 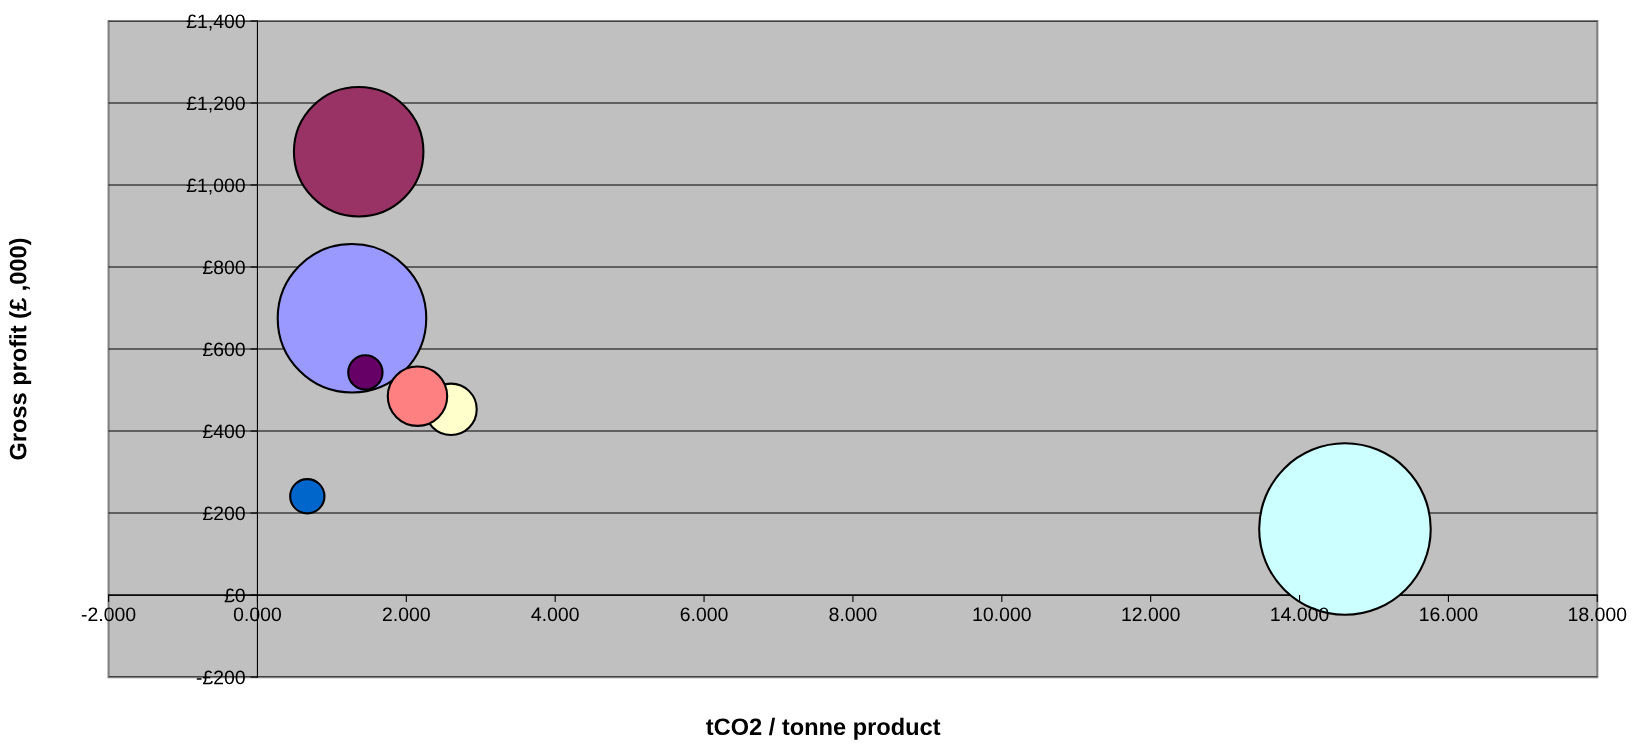 I want to click on x-tick-label: -2.000, so click(x=108, y=614).